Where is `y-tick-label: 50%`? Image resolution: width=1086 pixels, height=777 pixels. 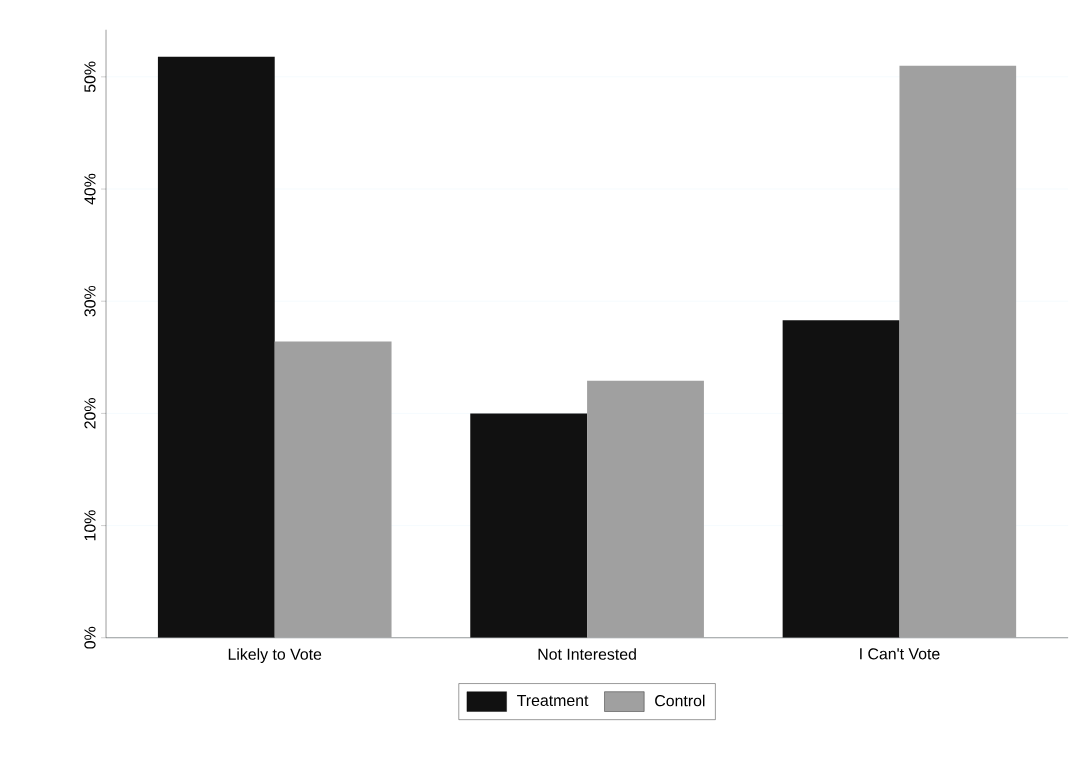
y-tick-label: 50% is located at coordinates (90, 77).